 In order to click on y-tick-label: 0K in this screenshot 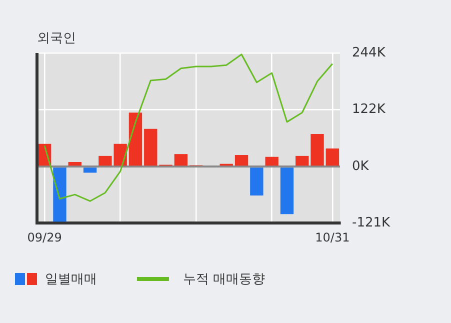, I will do `click(361, 166)`.